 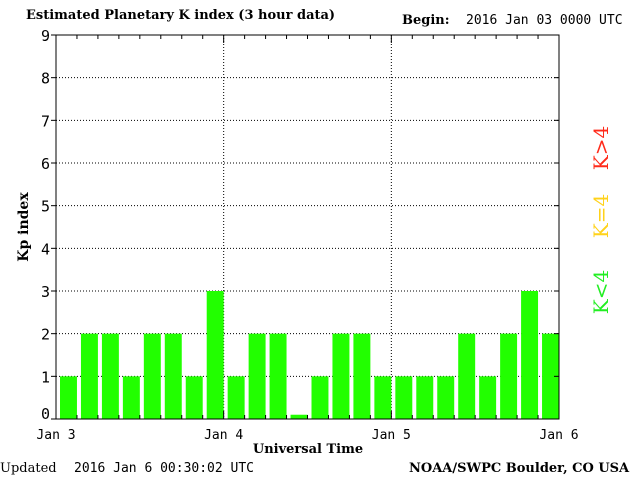 I want to click on y-tick-label: 9, so click(x=45, y=36).